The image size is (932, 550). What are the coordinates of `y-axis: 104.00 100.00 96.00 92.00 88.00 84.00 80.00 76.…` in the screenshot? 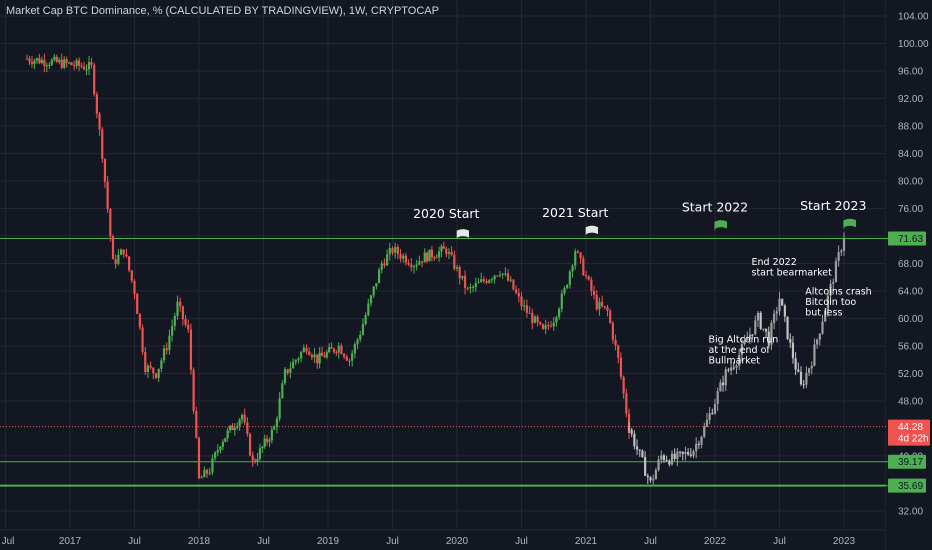 It's located at (908, 275).